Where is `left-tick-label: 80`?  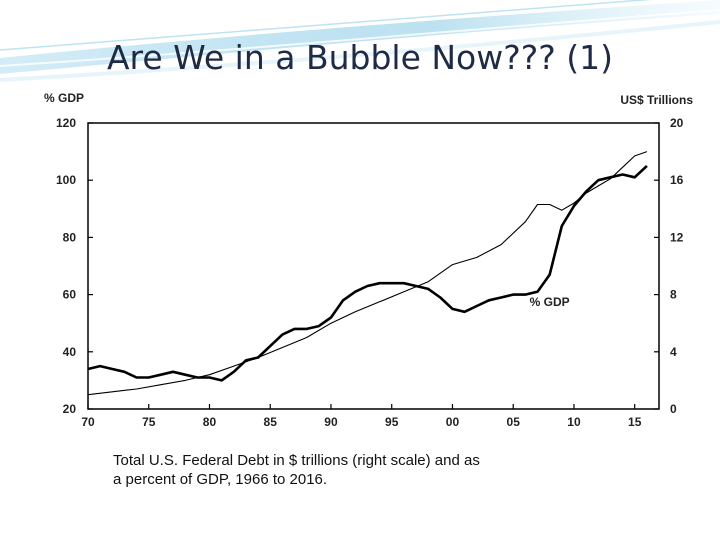 left-tick-label: 80 is located at coordinates (70, 237).